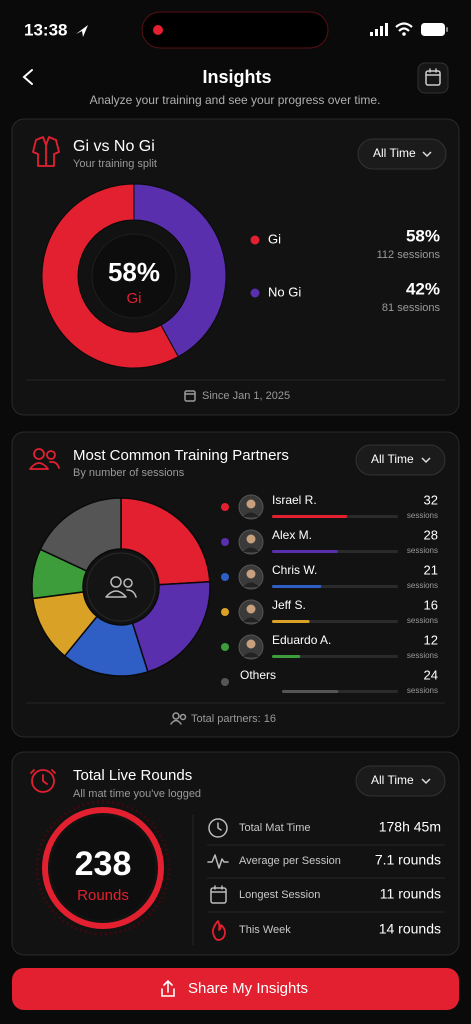 This screenshot has height=1024, width=471. What do you see at coordinates (103, 895) in the screenshot?
I see `rounds-unit: Rounds` at bounding box center [103, 895].